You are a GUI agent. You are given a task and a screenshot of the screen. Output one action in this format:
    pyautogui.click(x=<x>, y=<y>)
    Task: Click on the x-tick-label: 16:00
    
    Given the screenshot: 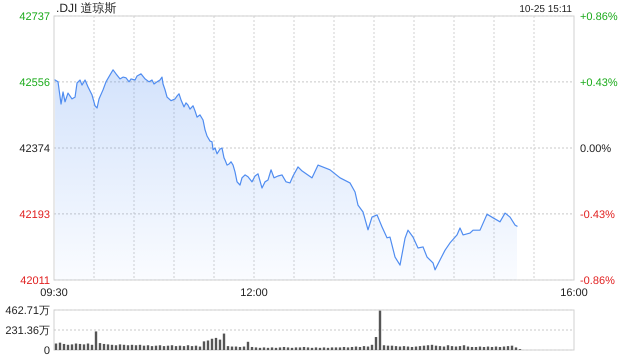 What is the action you would take?
    pyautogui.click(x=574, y=293)
    